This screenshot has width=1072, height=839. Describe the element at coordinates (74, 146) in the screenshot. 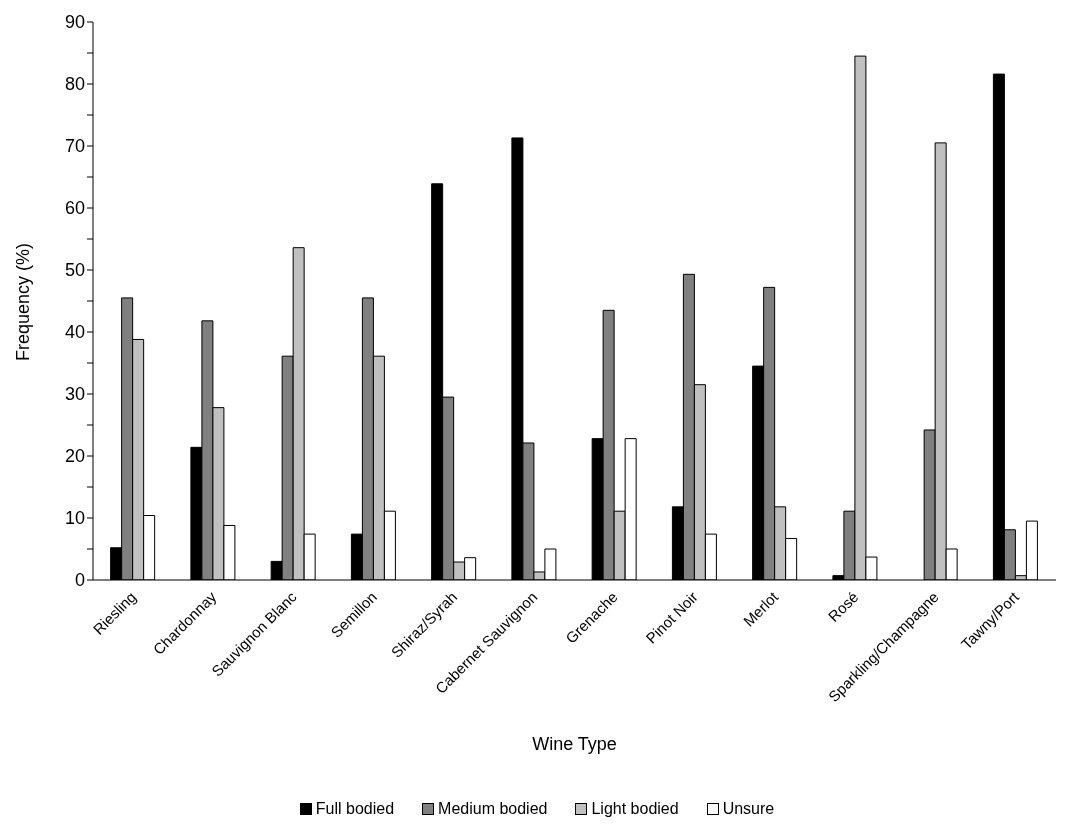

I see `y-tick-label: 70` at that location.